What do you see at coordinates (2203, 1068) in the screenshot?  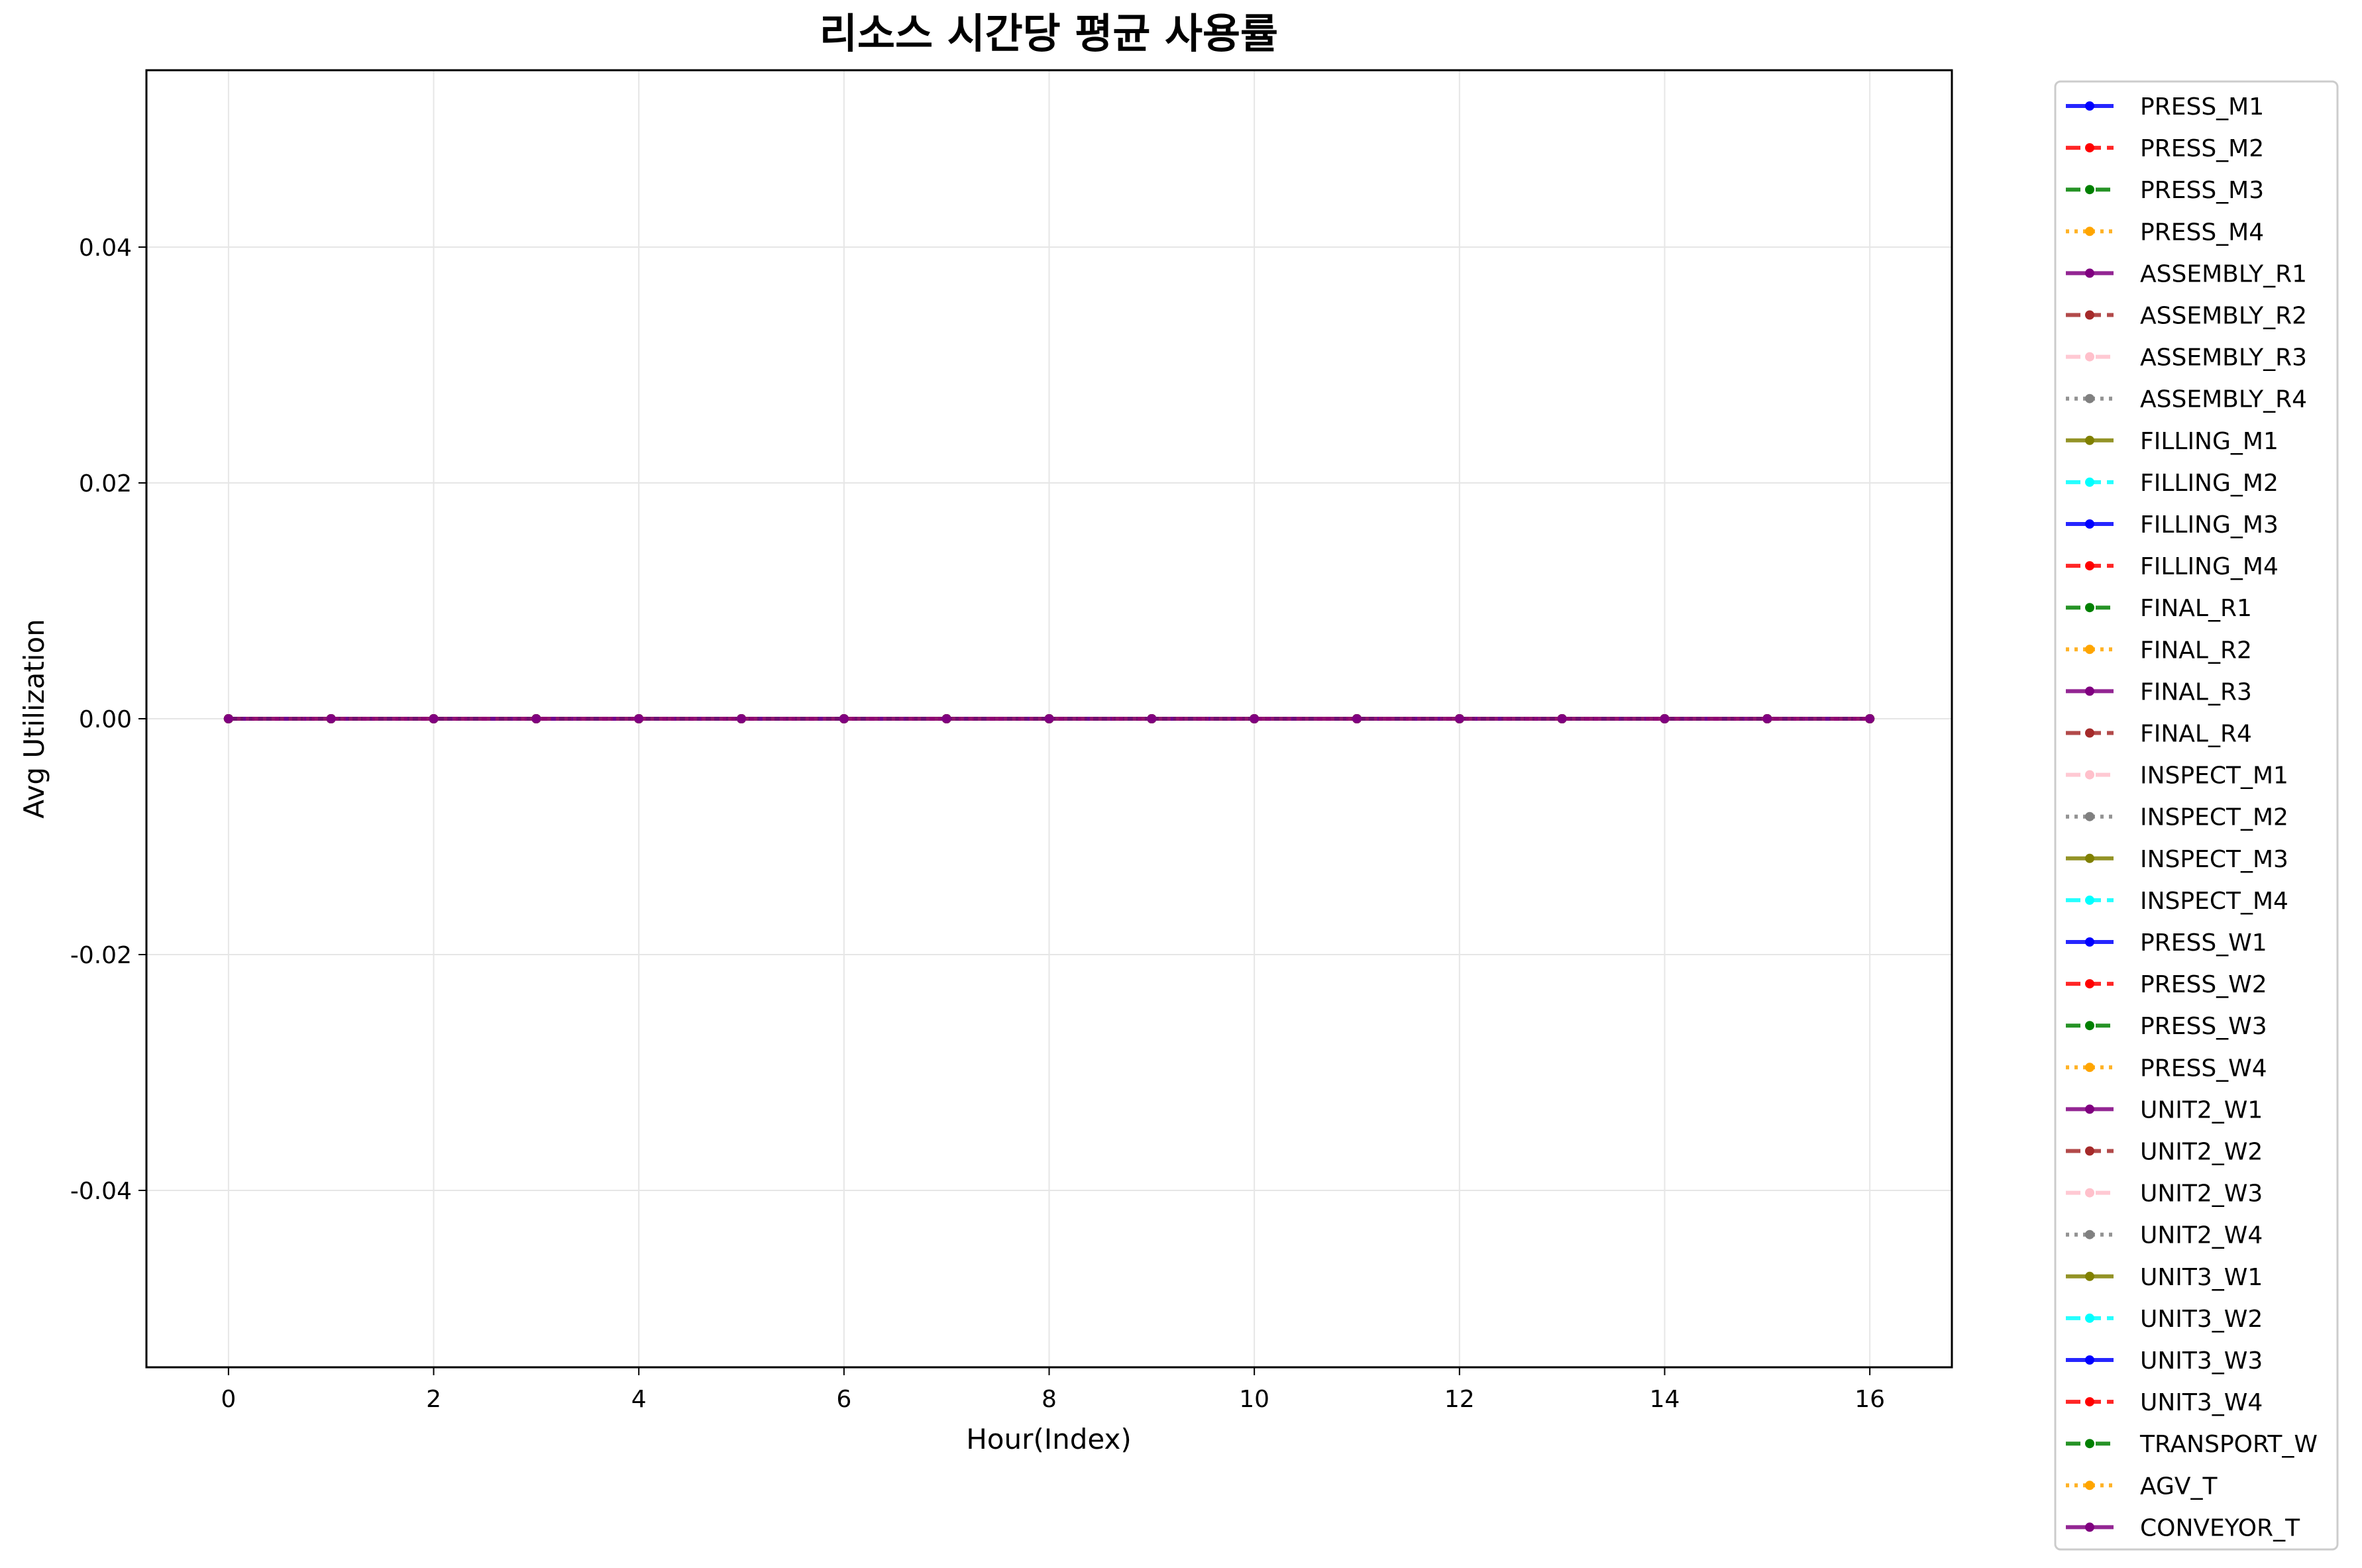 I see `legend-label: PRESS_W4` at bounding box center [2203, 1068].